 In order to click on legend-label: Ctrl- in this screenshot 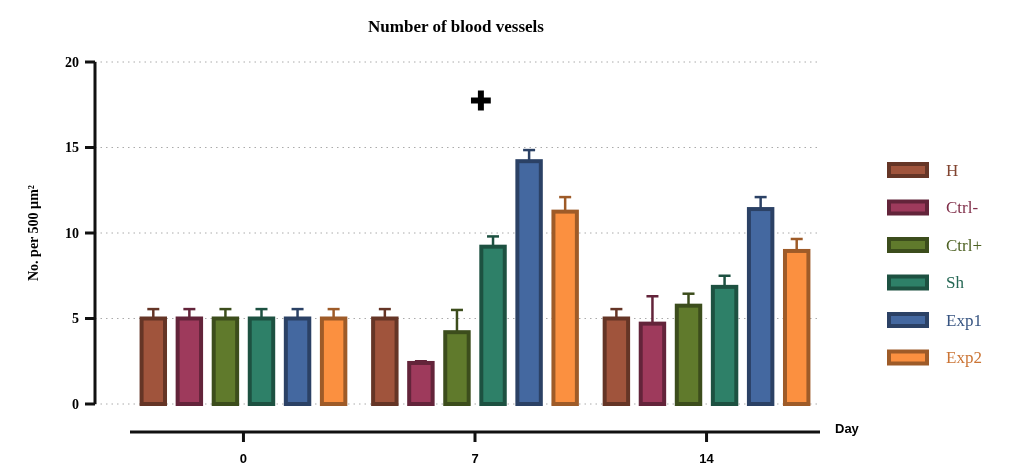, I will do `click(962, 208)`.